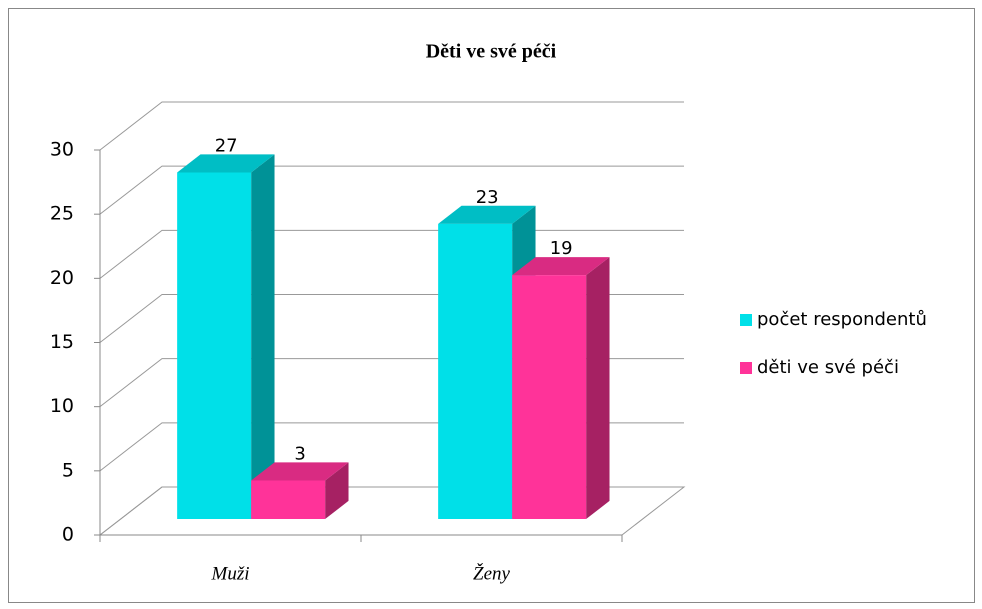  I want to click on data-label: 19, so click(561, 248).